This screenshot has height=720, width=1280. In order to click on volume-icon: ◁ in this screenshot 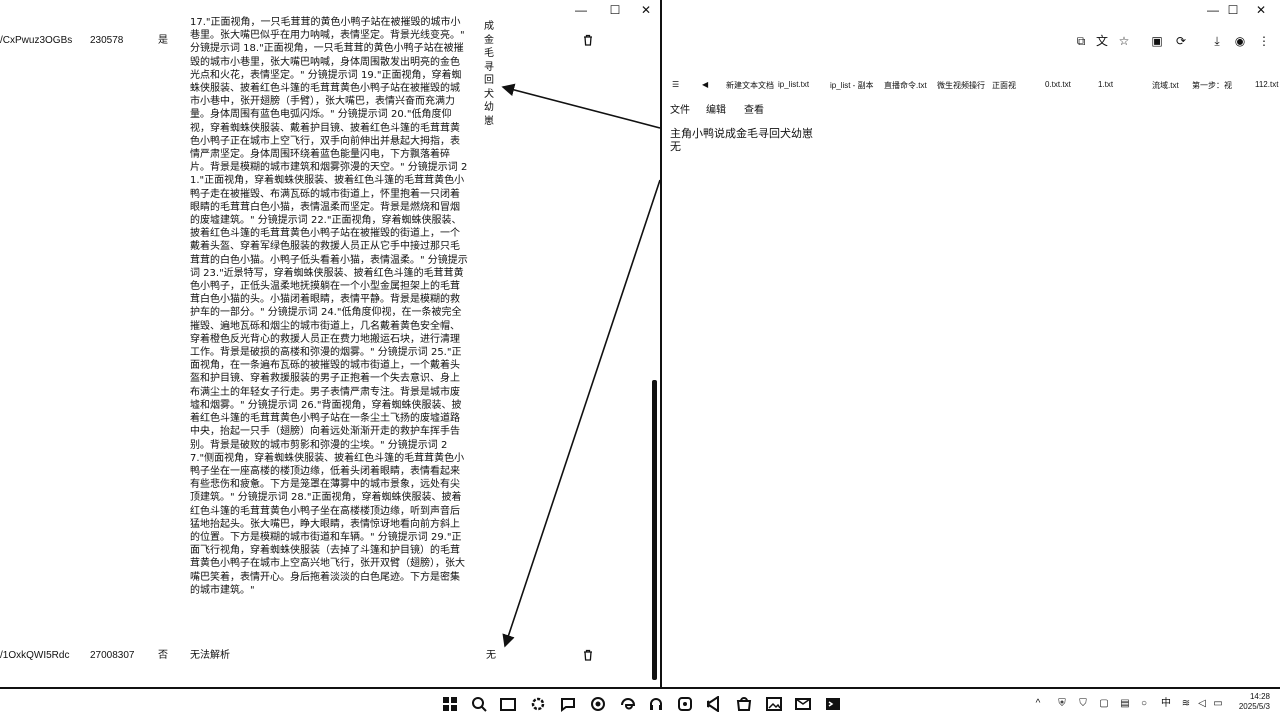, I will do `click(1202, 703)`.